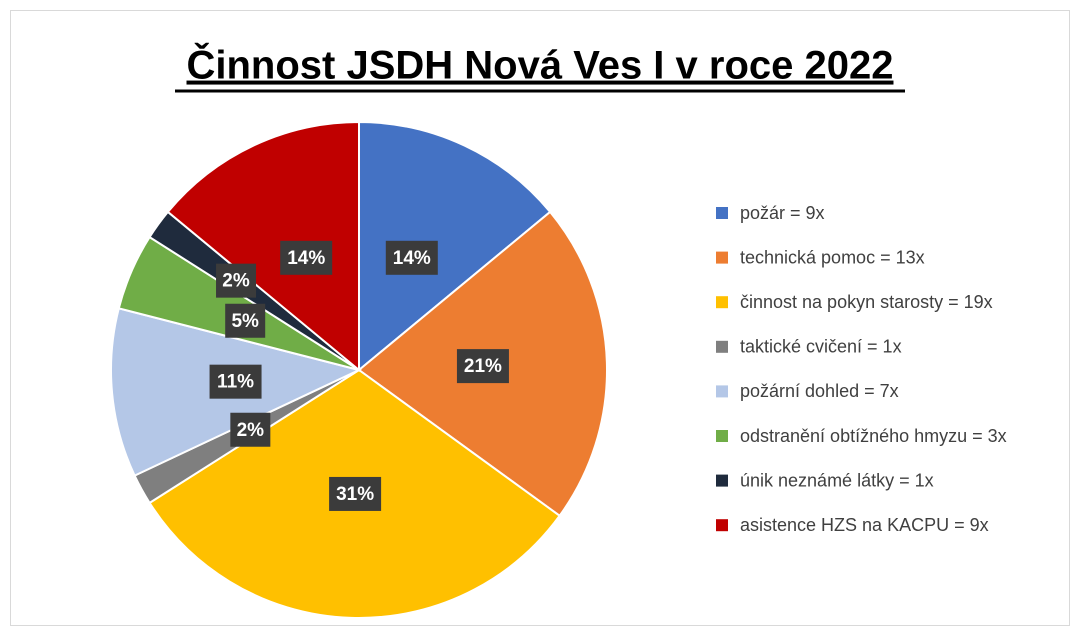 The height and width of the screenshot is (636, 1080). What do you see at coordinates (866, 302) in the screenshot?
I see `legend-label: činnost na pokyn starosty = 19x` at bounding box center [866, 302].